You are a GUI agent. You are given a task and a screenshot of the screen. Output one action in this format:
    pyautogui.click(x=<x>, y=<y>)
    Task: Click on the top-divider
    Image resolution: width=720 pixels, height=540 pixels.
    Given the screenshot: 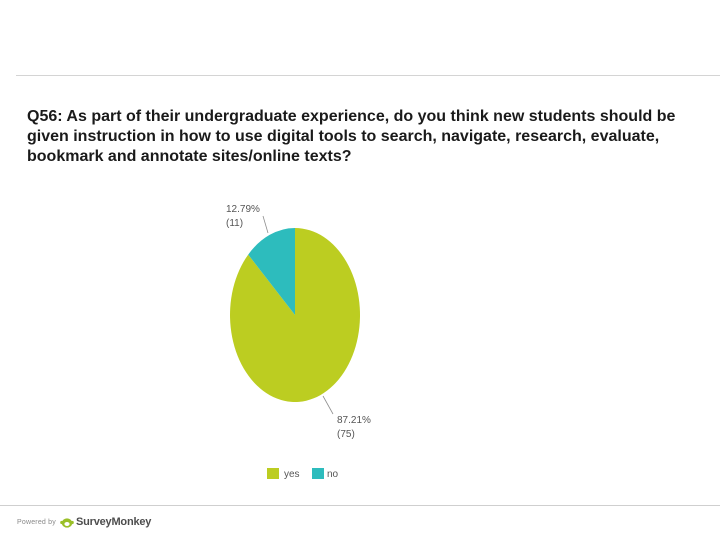 What is the action you would take?
    pyautogui.click(x=368, y=75)
    